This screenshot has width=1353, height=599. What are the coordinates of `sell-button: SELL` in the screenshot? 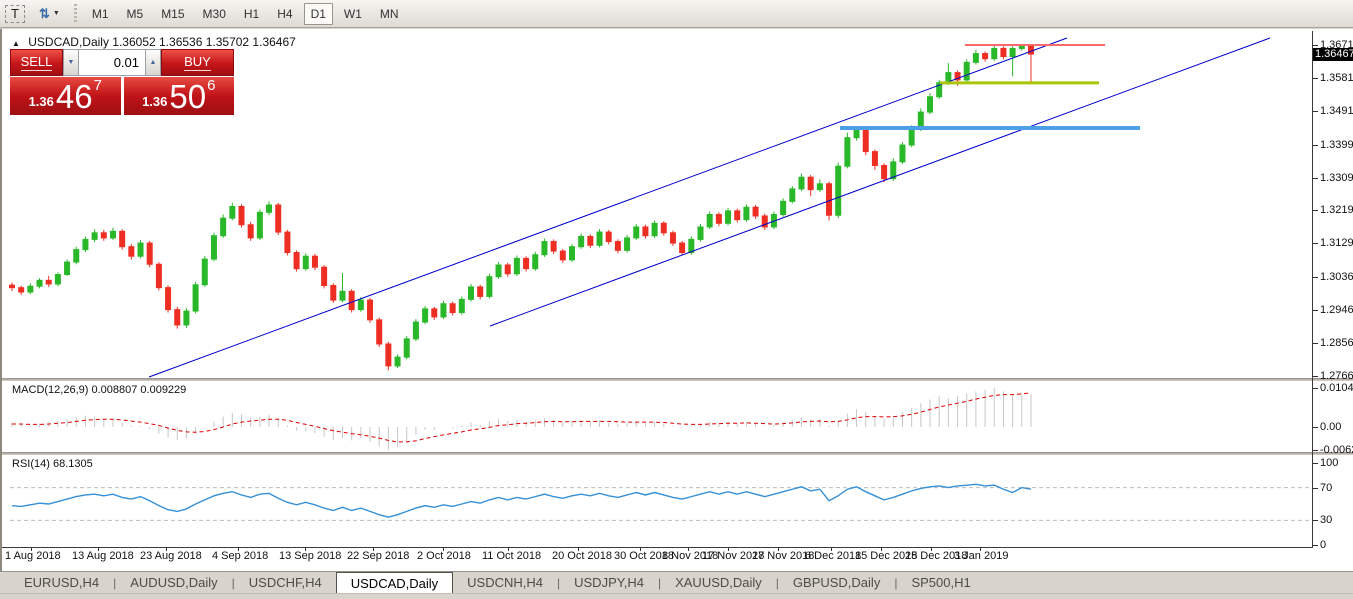 It's located at (36, 62).